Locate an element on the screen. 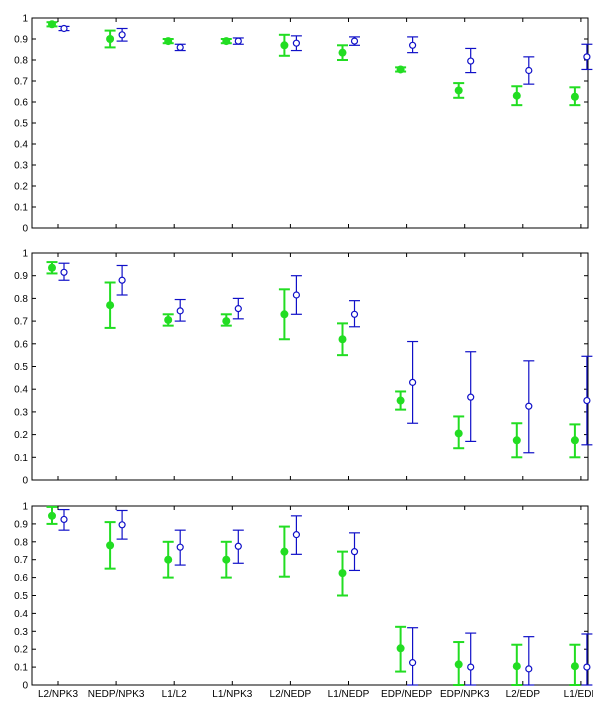 The height and width of the screenshot is (715, 593). x-tick-label: L1/NEDP is located at coordinates (349, 694).